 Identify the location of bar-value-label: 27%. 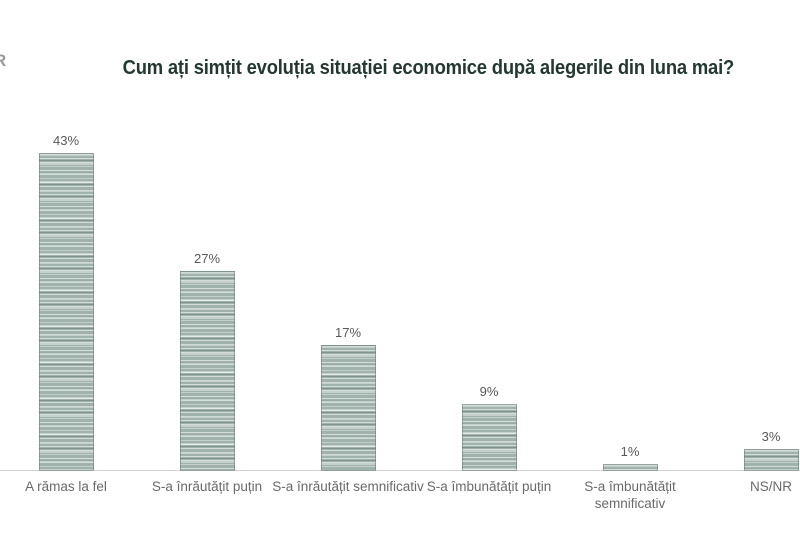
(207, 258).